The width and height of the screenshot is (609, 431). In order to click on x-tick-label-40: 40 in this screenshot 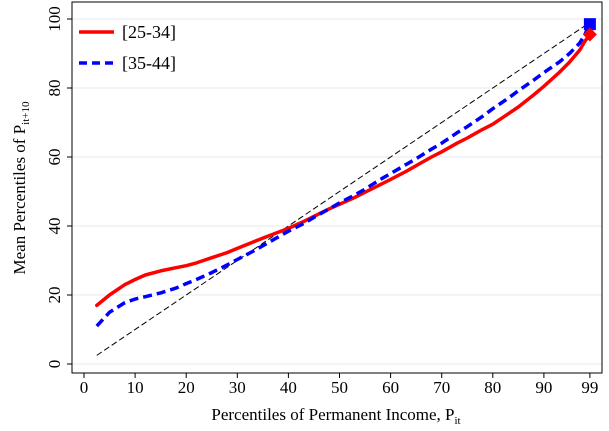, I will do `click(288, 387)`.